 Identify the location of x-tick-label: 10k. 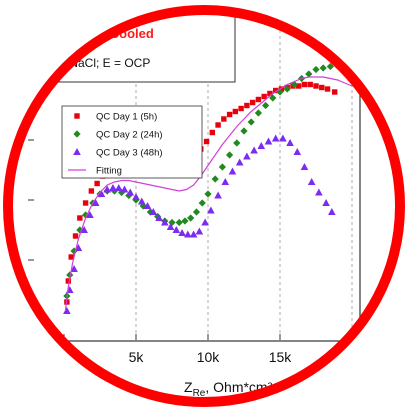
(209, 357).